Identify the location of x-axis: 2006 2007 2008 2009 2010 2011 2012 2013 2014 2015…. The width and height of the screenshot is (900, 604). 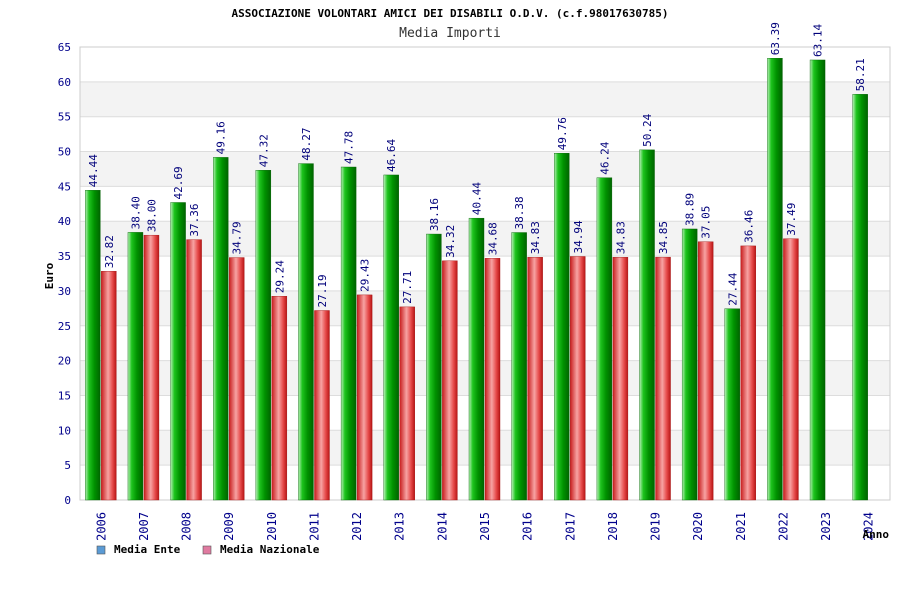
(484, 526).